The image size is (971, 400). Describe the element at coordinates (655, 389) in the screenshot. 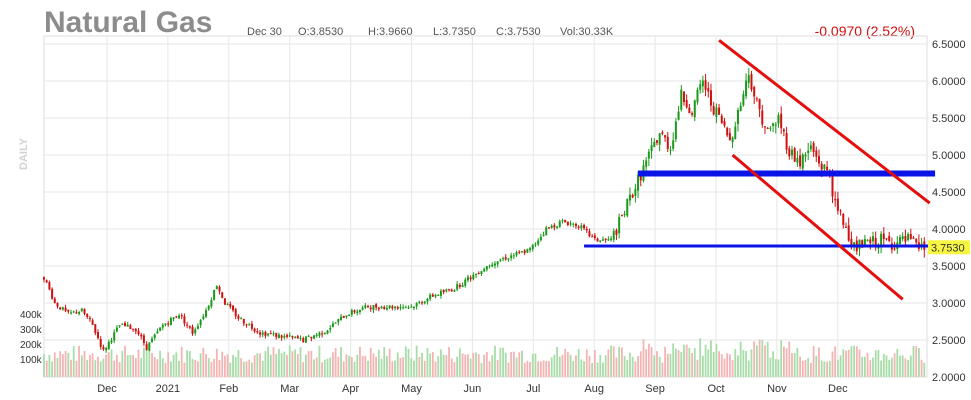

I see `x-tick-label: Sep` at that location.